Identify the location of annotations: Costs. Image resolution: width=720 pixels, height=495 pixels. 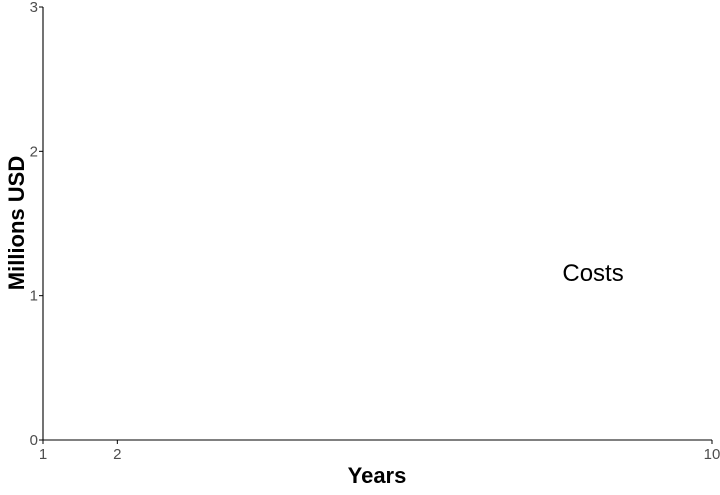
(592, 273).